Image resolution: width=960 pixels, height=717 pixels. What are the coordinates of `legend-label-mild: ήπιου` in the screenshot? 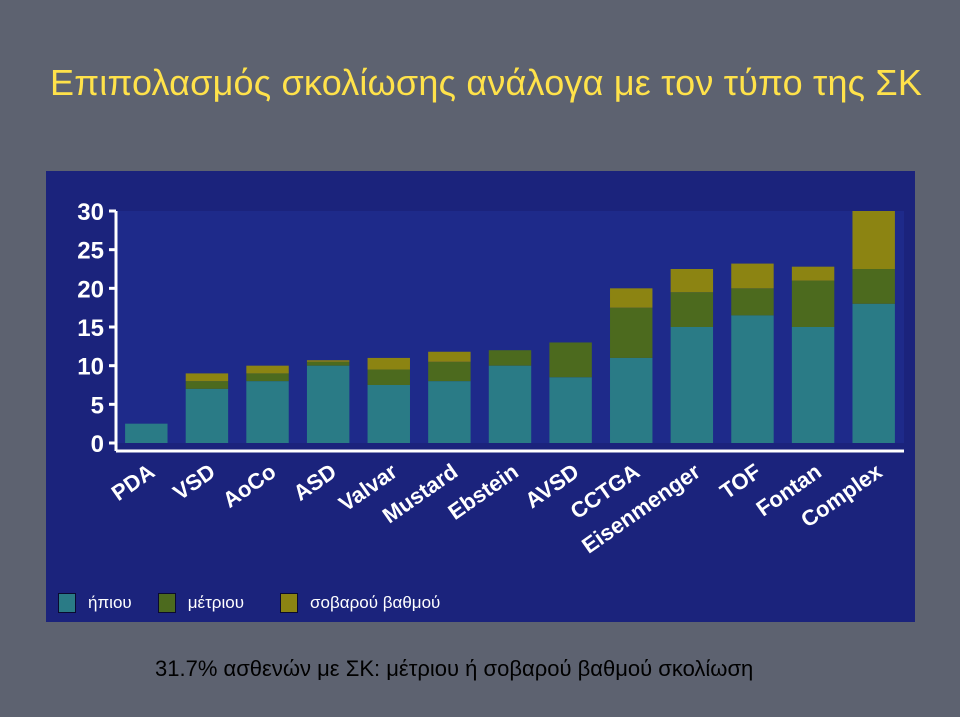 It's located at (110, 603).